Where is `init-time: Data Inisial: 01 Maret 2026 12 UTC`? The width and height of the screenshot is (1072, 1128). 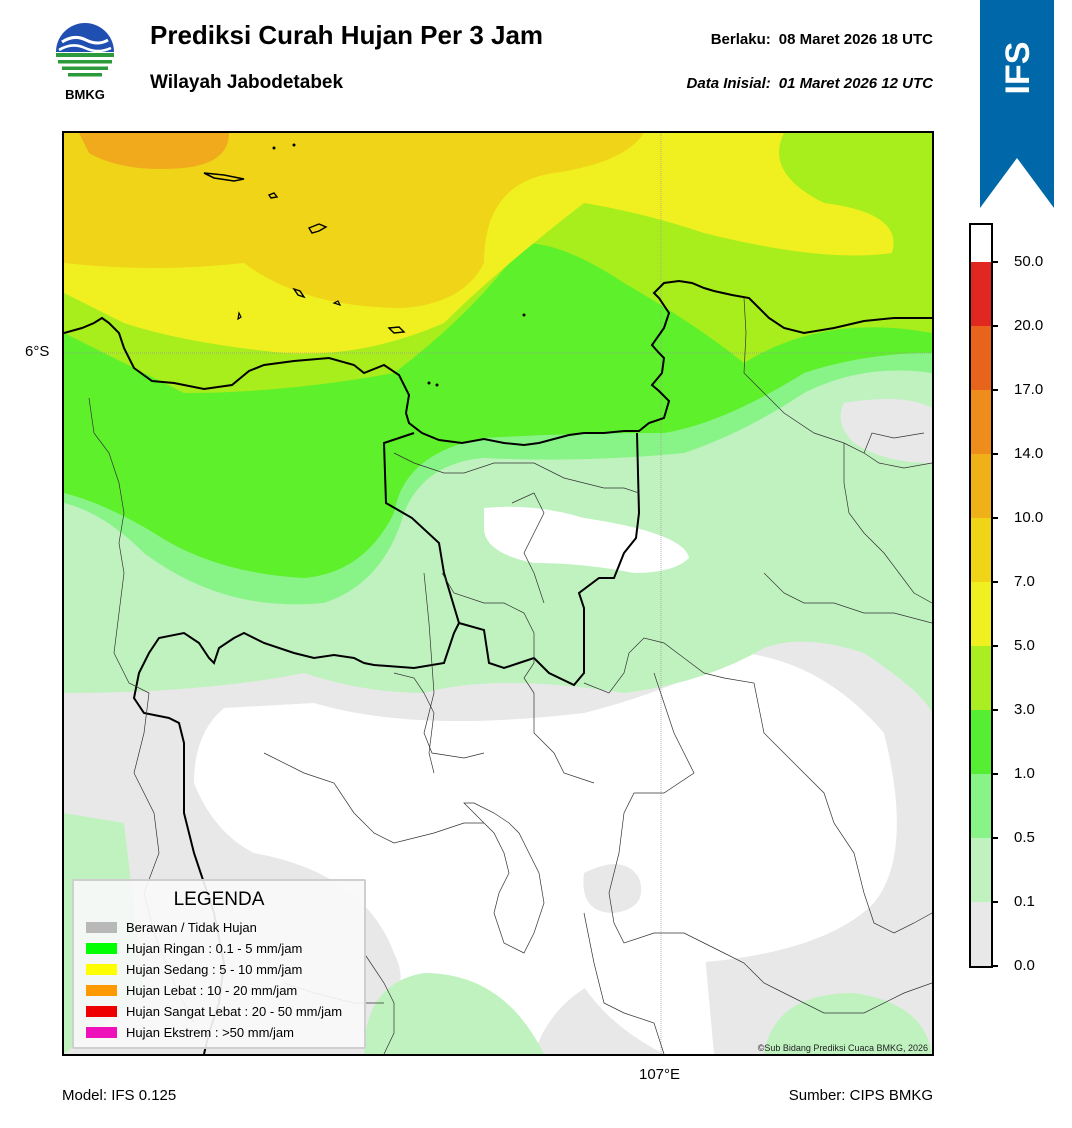 init-time: Data Inisial: 01 Maret 2026 12 UTC is located at coordinates (810, 83).